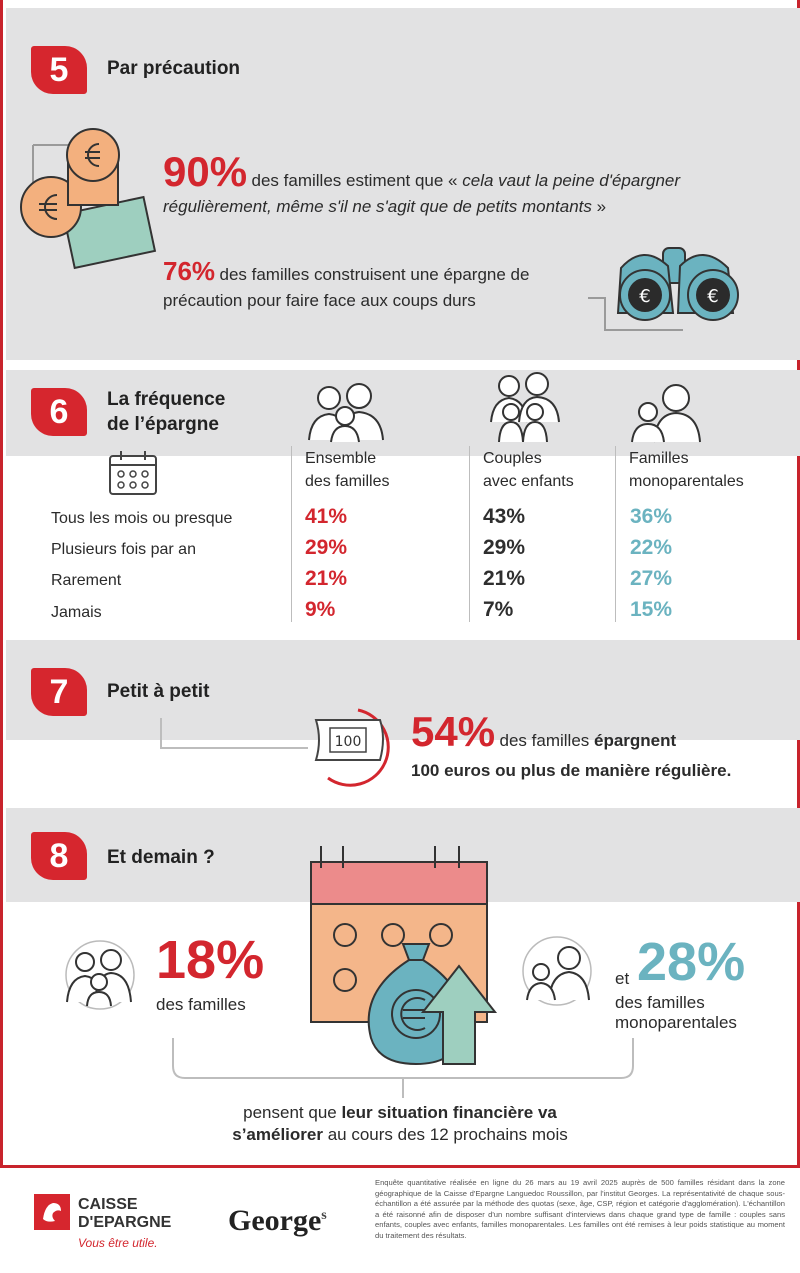 The height and width of the screenshot is (1273, 800). What do you see at coordinates (663, 289) in the screenshot?
I see `binoculars-icon: € €` at bounding box center [663, 289].